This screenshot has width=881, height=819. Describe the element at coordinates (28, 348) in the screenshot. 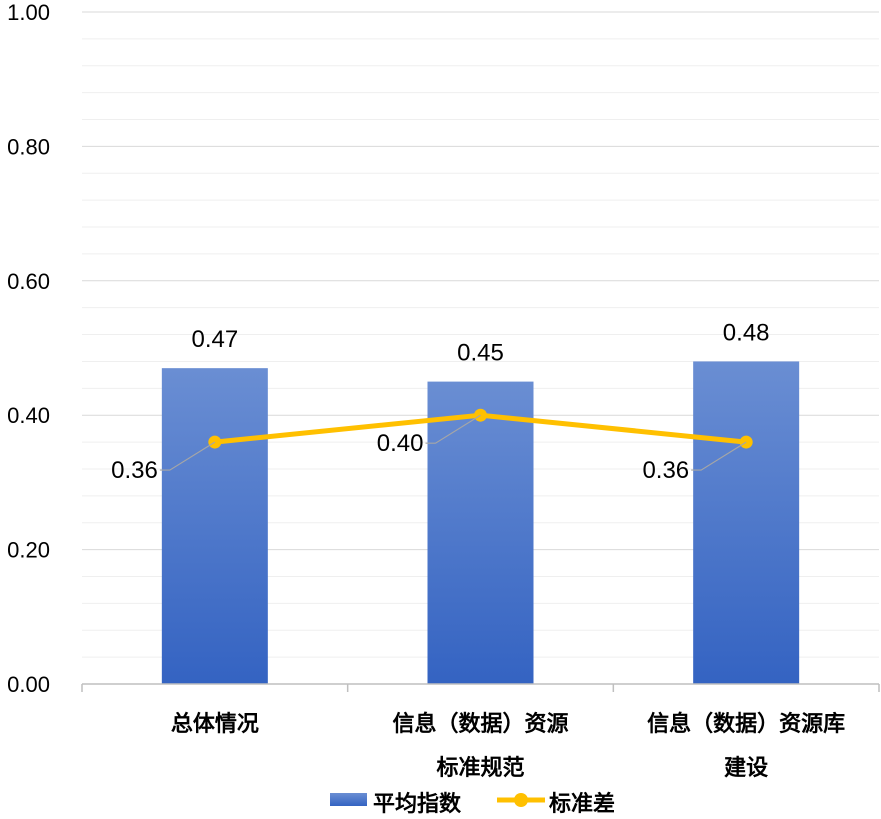

I see `y-axis: 0.00 0.20 0.40 0.60 0.80 1.00` at that location.